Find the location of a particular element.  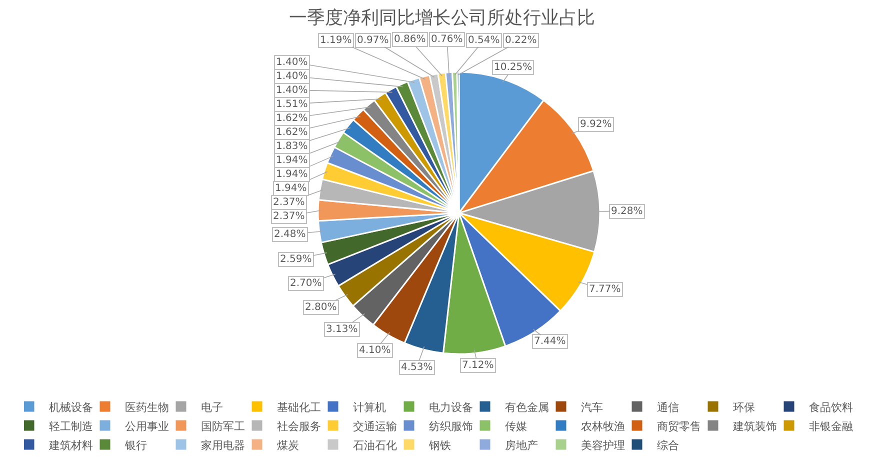

legend-label: 公用事业 is located at coordinates (147, 426).